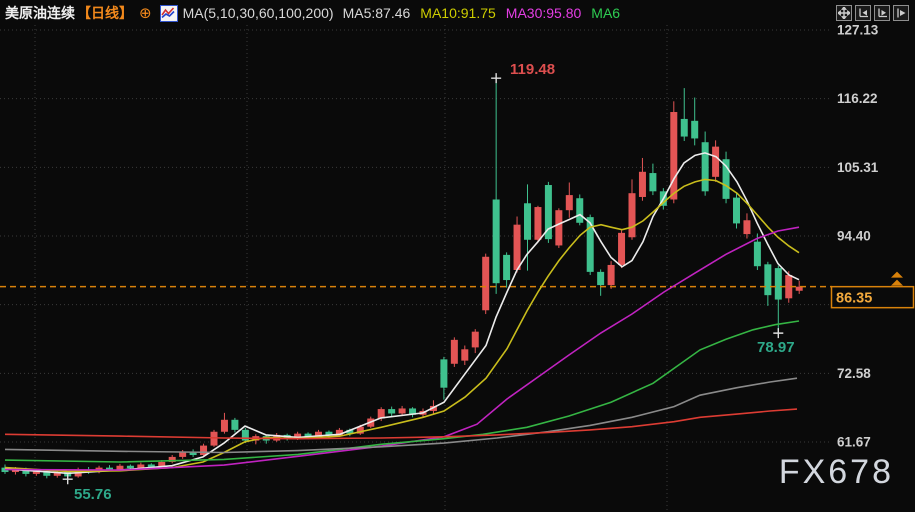 Image resolution: width=915 pixels, height=512 pixels. Describe the element at coordinates (401, 424) in the screenshot. I see `ma-line-ma200` at that location.